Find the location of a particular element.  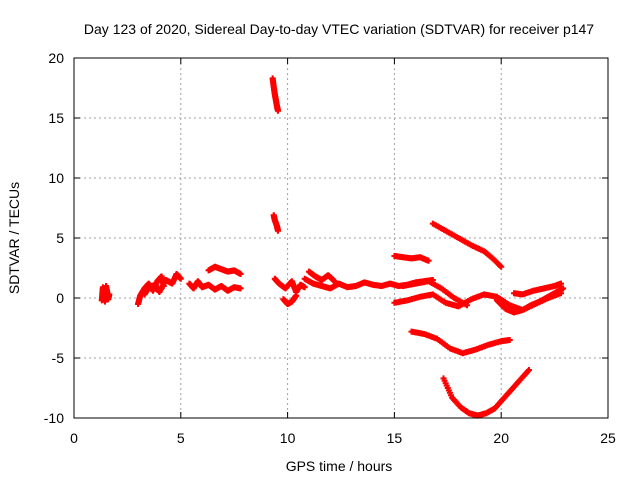

x-tick-label: 20 is located at coordinates (501, 438).